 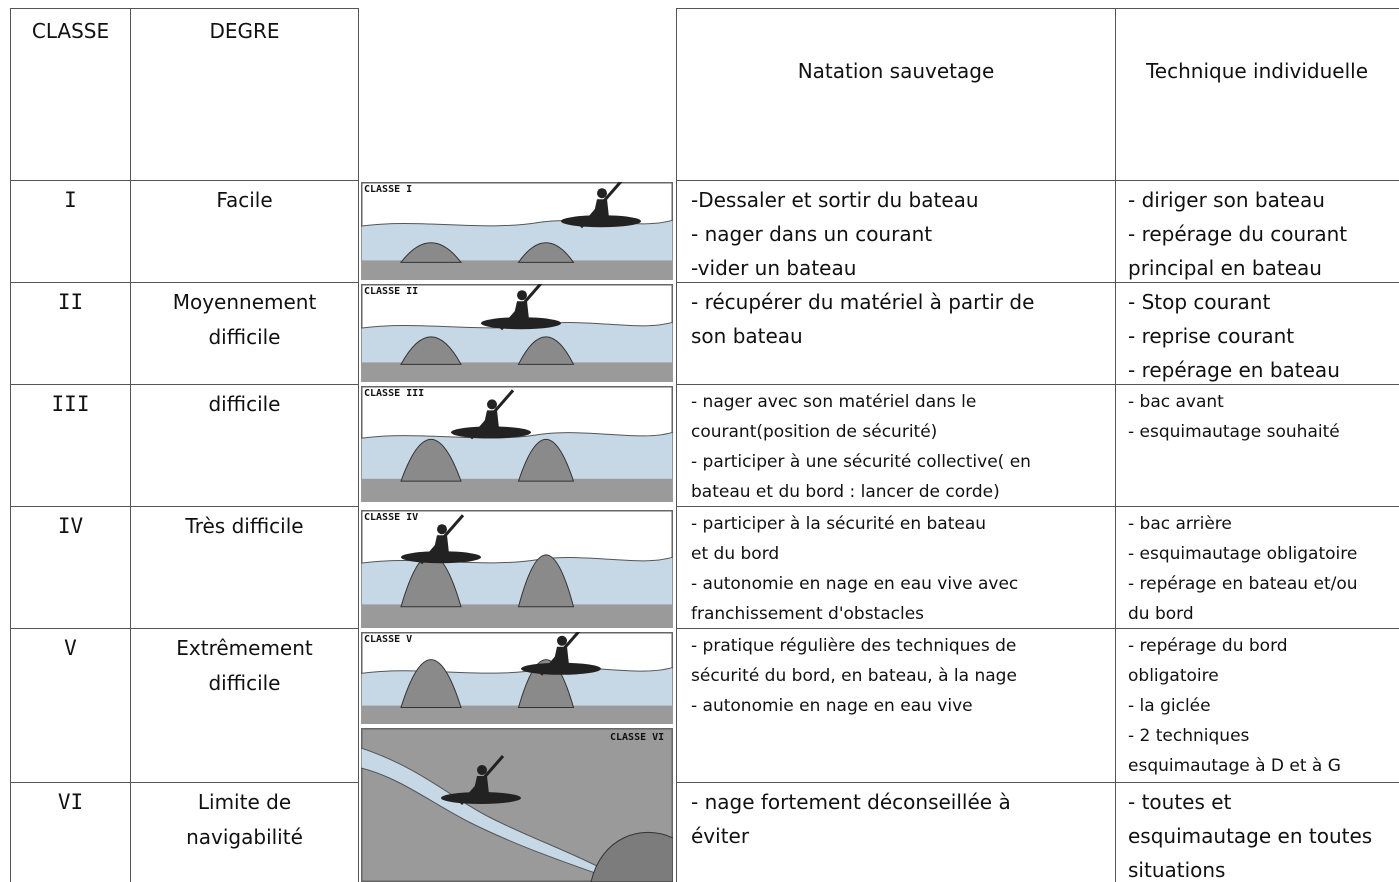 What do you see at coordinates (1211, 336) in the screenshot?
I see `text-line: - reprise courant` at bounding box center [1211, 336].